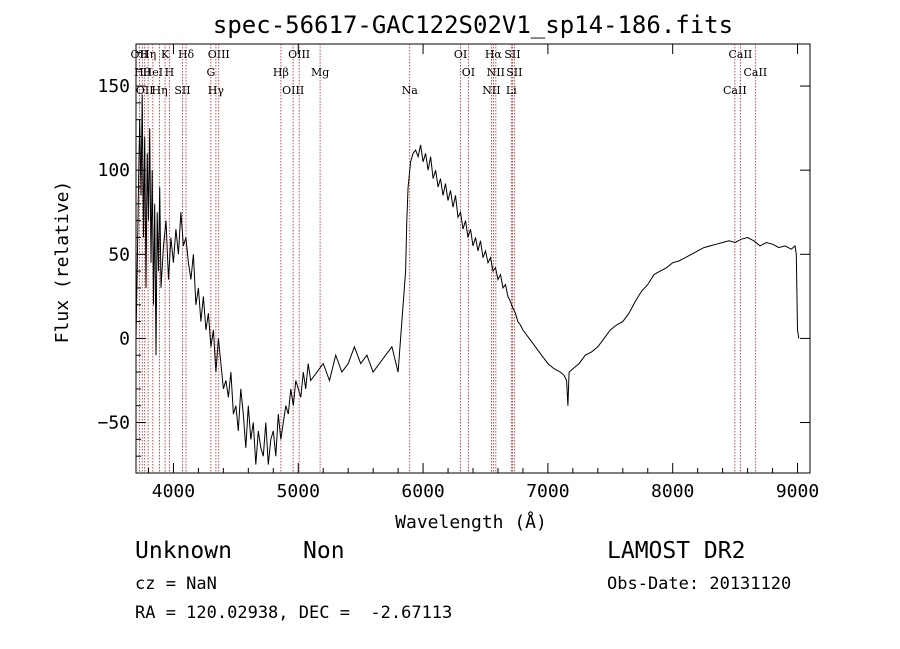  Describe the element at coordinates (62, 262) in the screenshot. I see `y-axis-label: Flux (relative)` at that location.